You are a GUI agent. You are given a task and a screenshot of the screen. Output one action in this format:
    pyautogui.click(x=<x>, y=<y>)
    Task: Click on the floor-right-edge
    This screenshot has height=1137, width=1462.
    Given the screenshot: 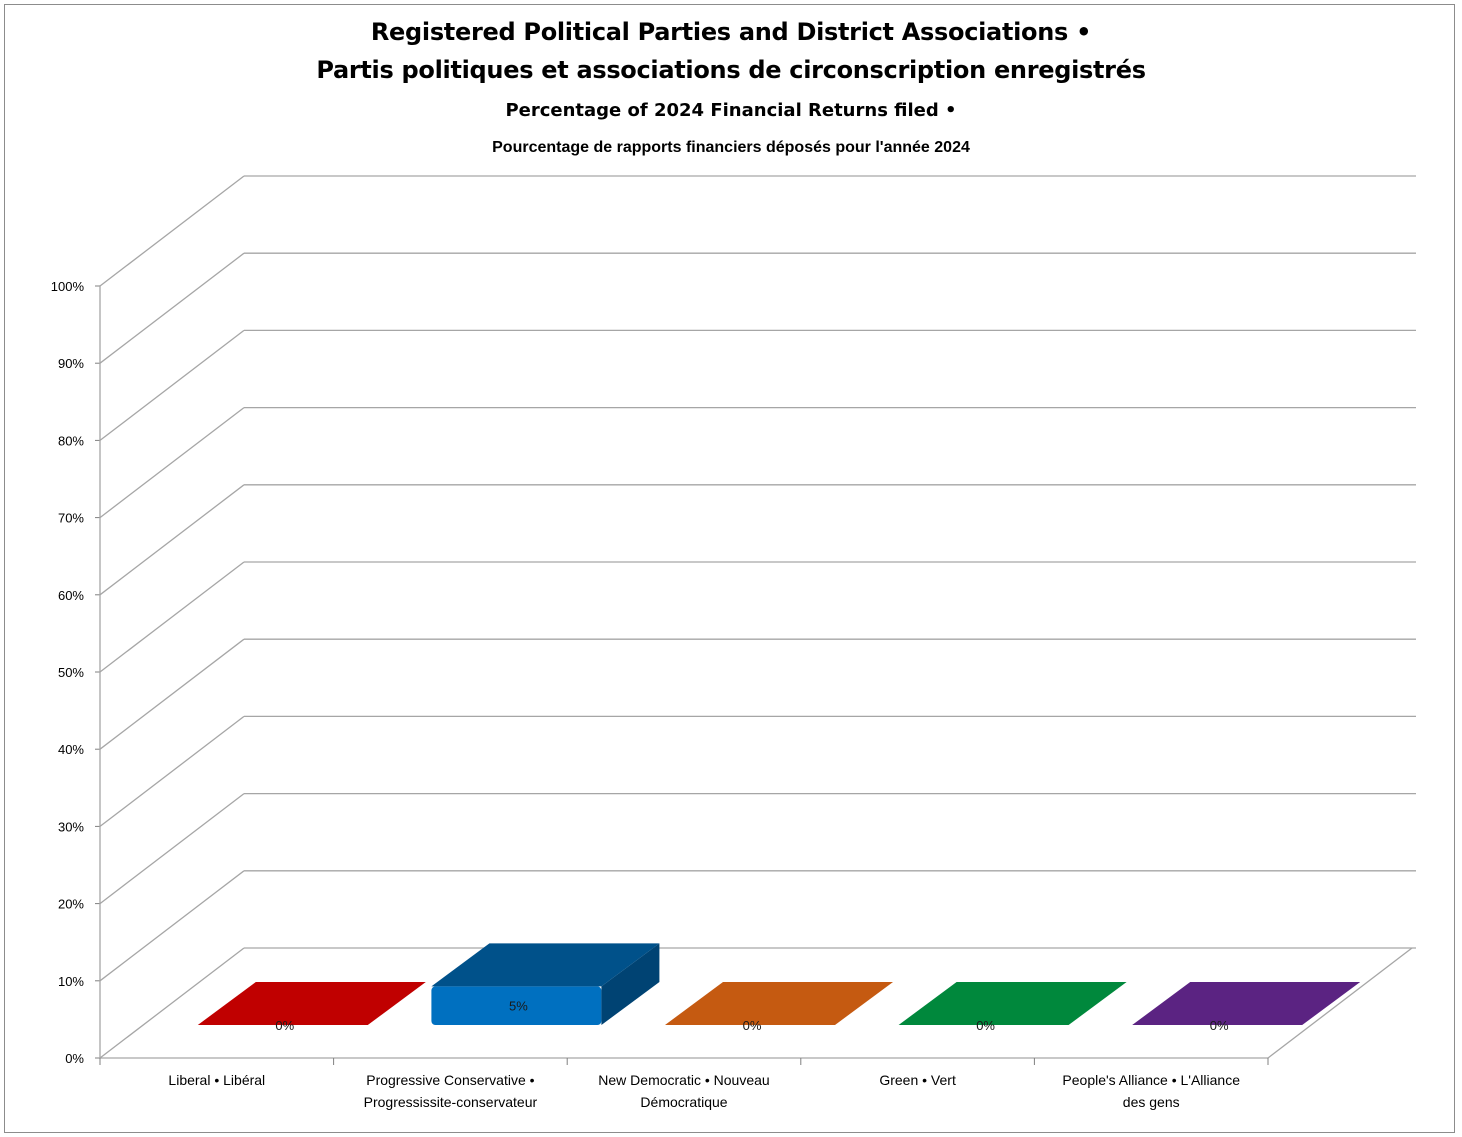 What is the action you would take?
    pyautogui.click(x=1340, y=1003)
    